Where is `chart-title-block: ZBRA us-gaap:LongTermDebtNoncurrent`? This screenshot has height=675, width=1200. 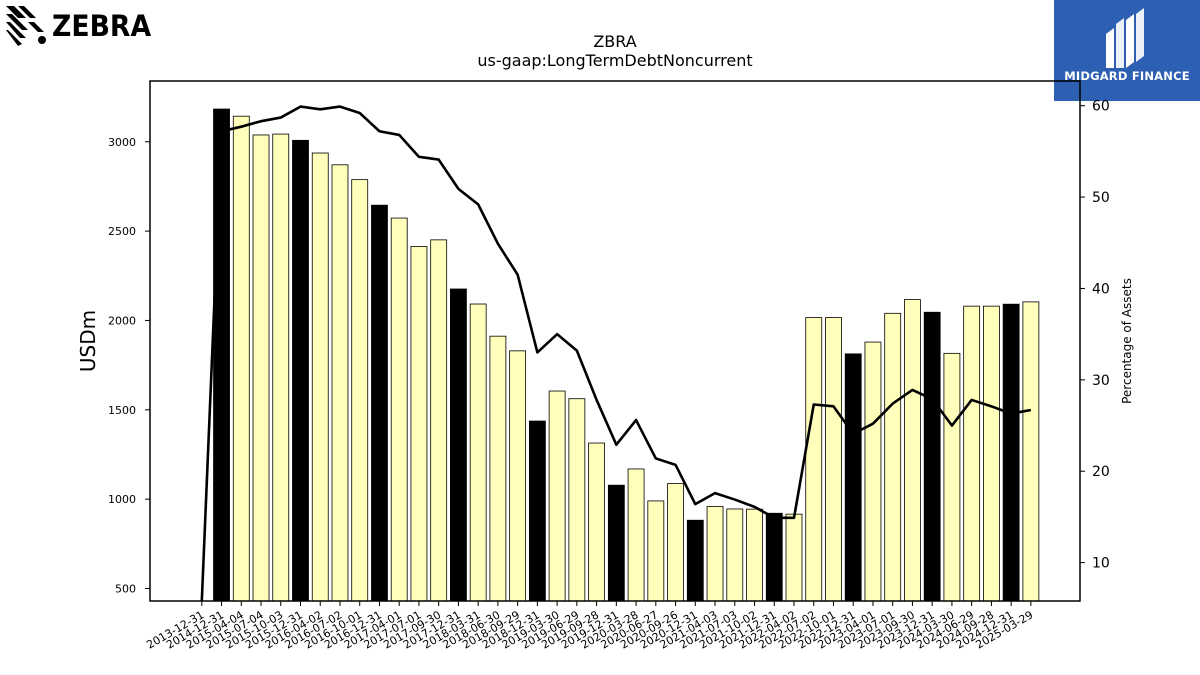
chart-title-block: ZBRA us-gaap:LongTermDebtNoncurrent is located at coordinates (615, 51).